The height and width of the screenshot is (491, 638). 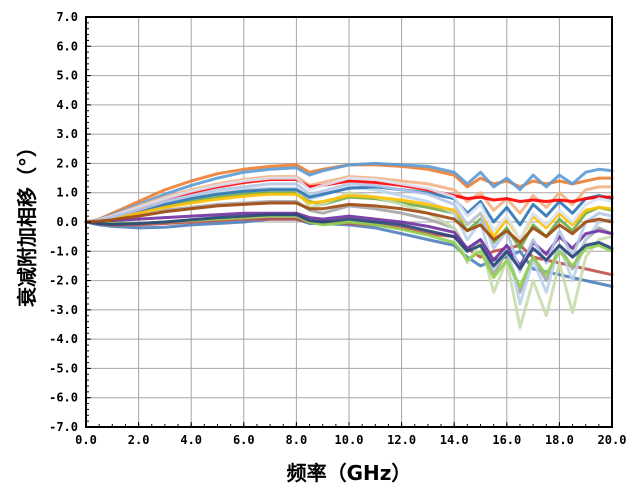 I want to click on y-tick-label: 6.0, so click(x=67, y=46).